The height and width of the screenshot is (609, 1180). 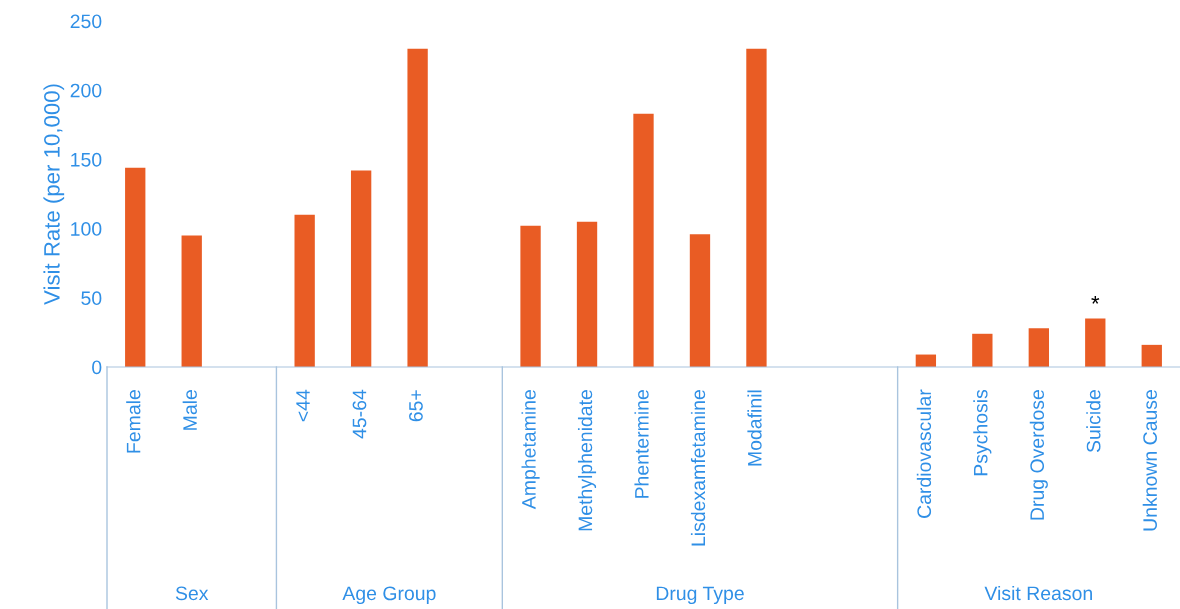 I want to click on text: Sex, so click(x=192, y=593).